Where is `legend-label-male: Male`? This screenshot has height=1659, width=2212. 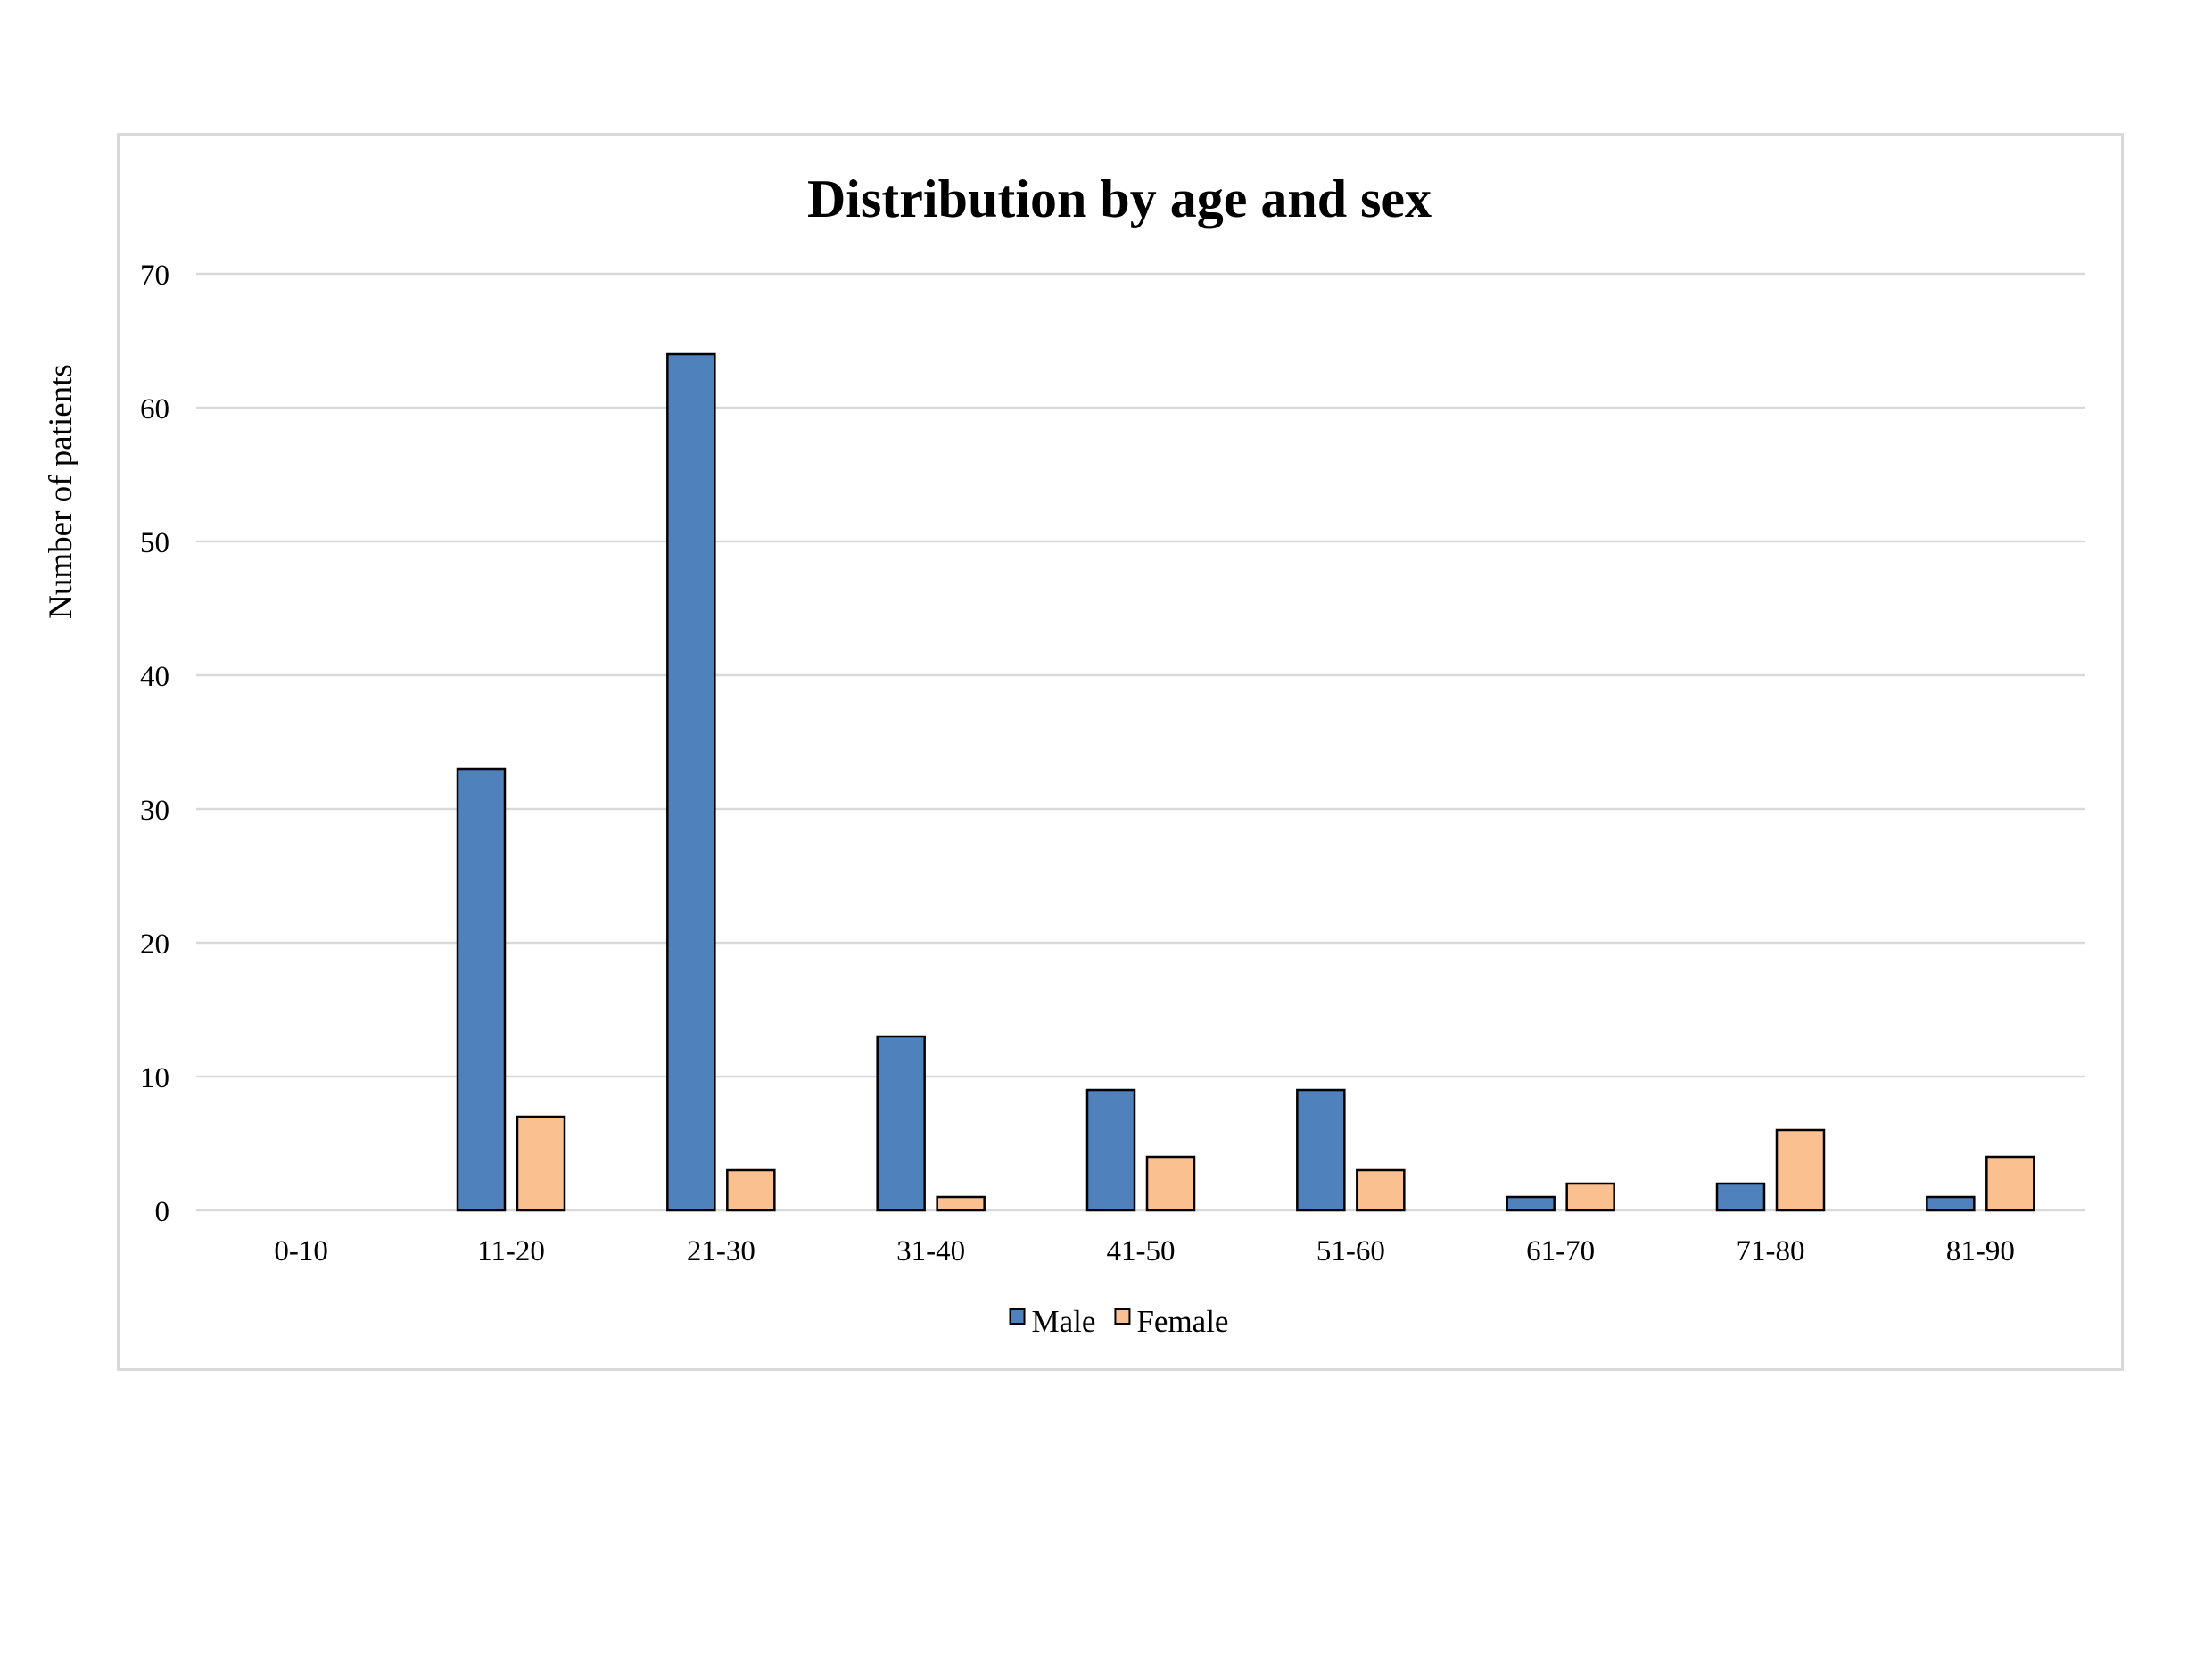 legend-label-male: Male is located at coordinates (1064, 1321).